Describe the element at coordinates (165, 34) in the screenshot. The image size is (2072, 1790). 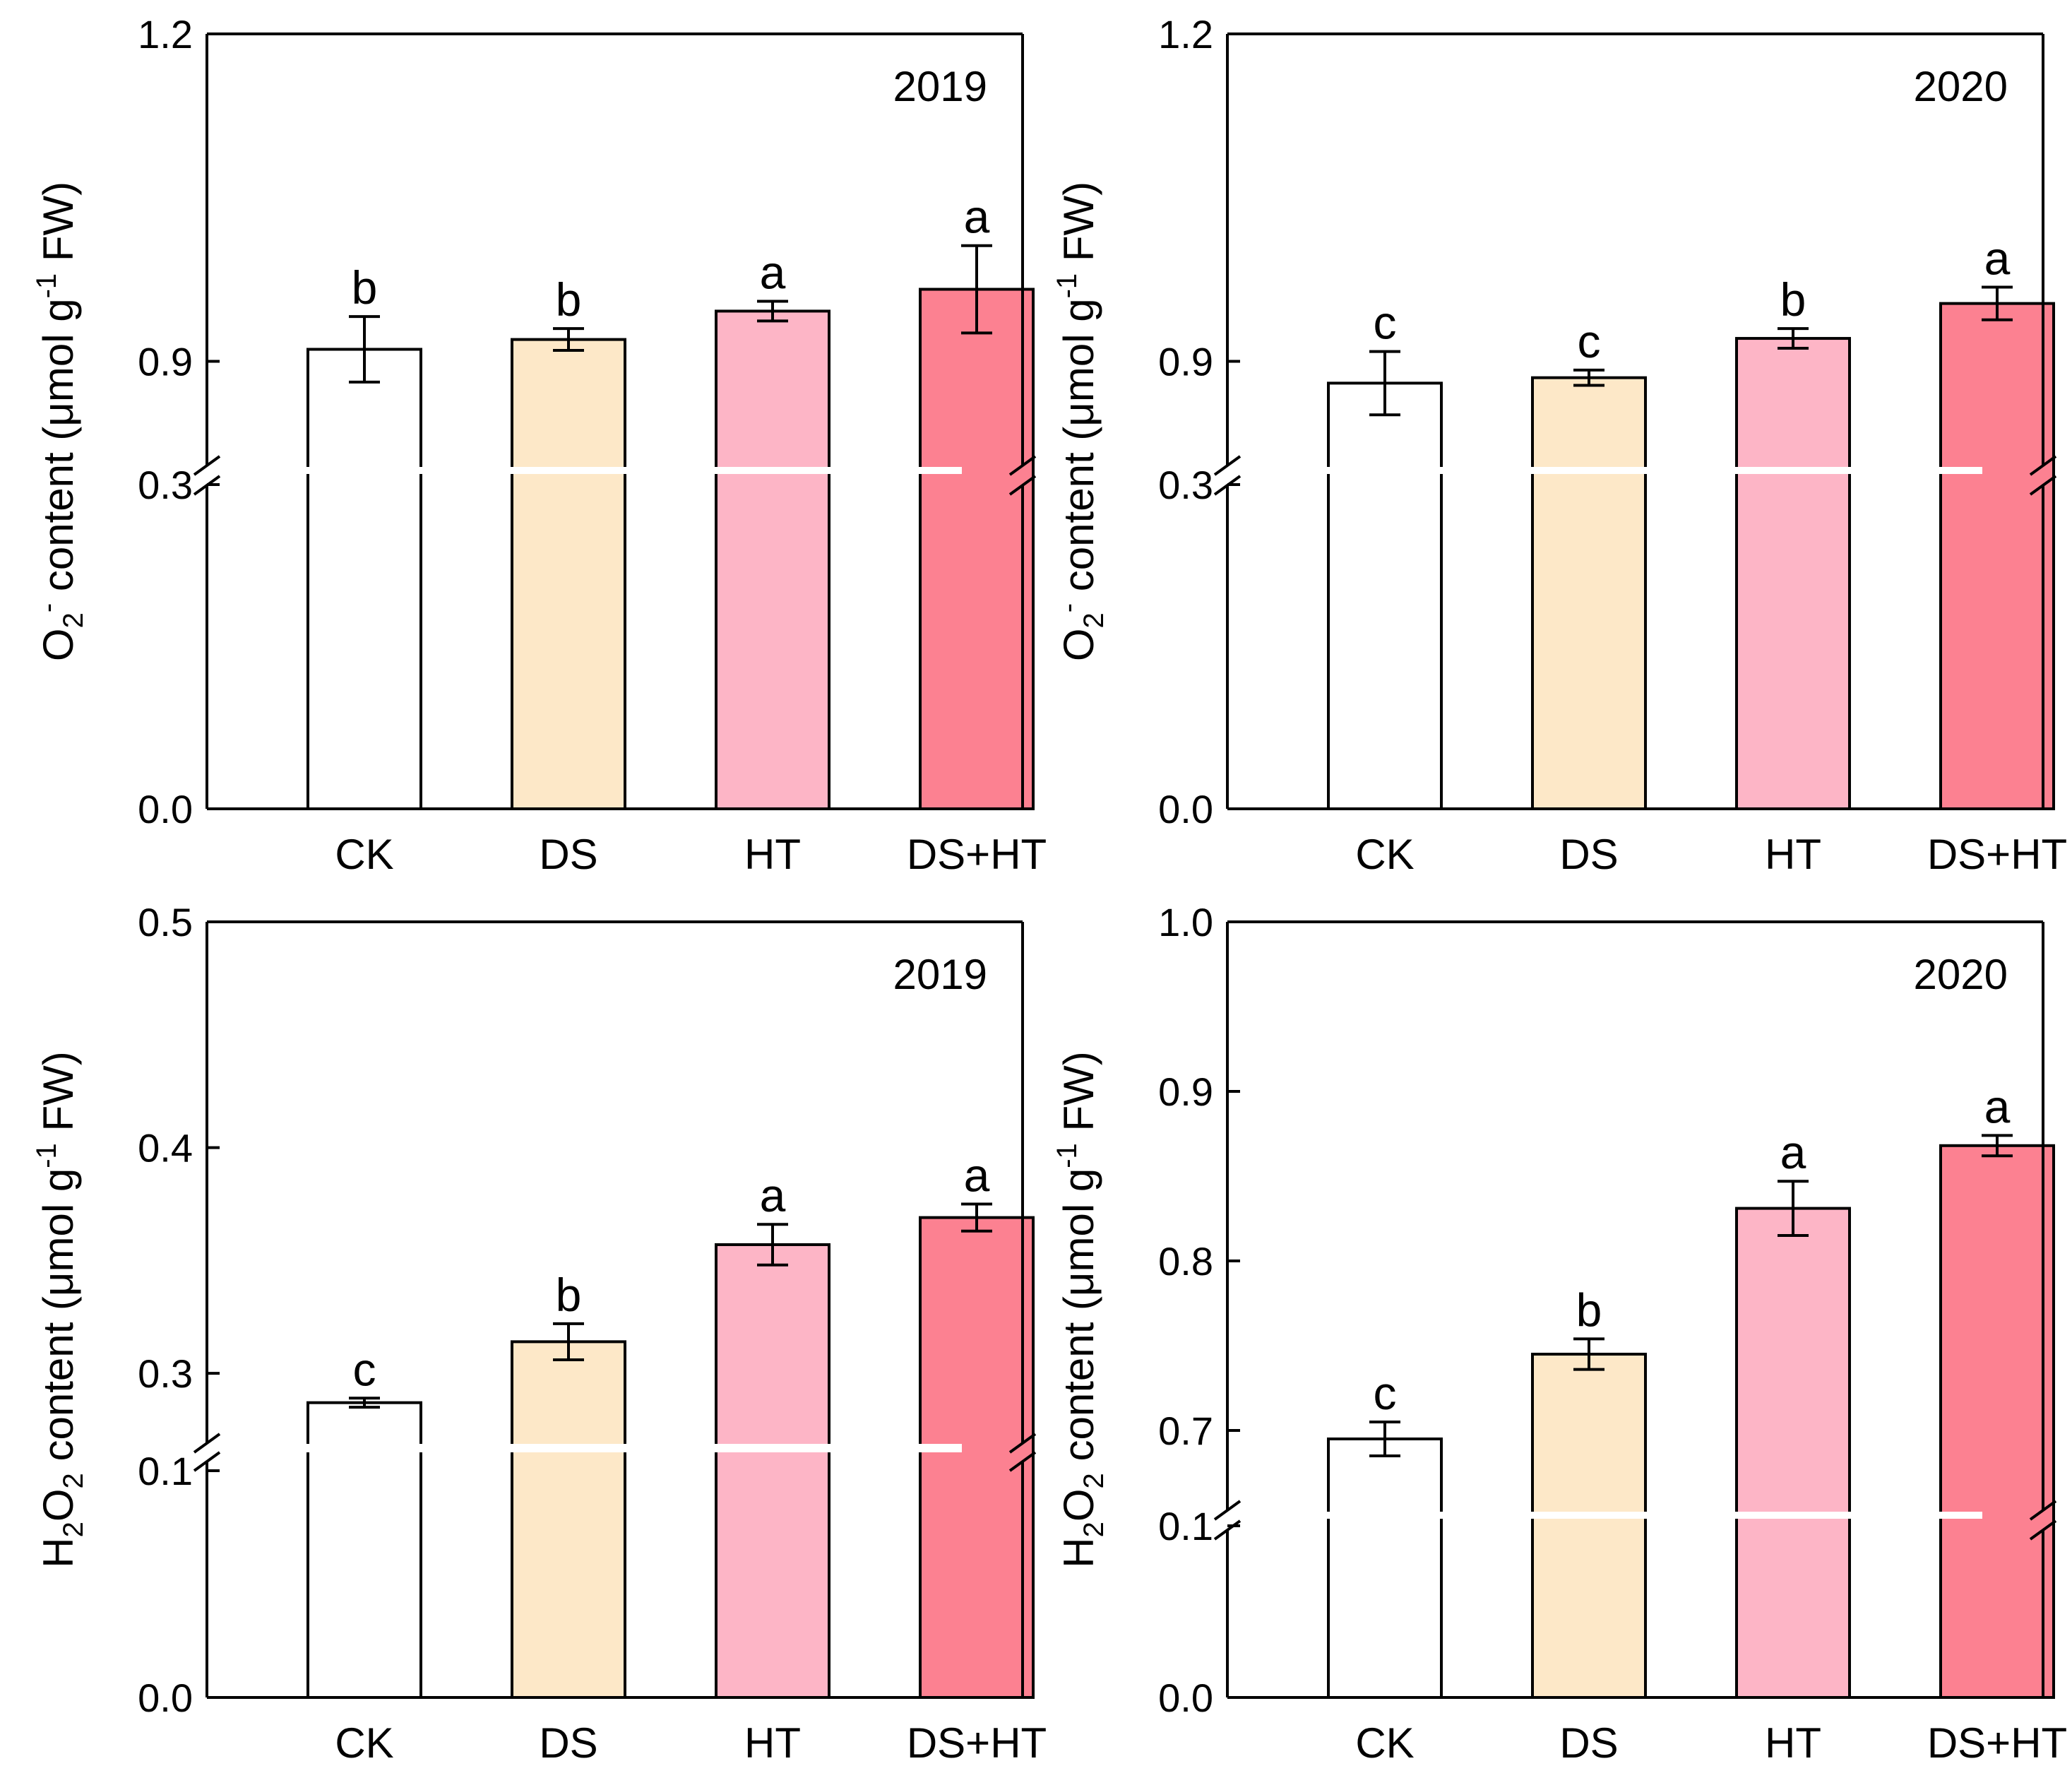
I see `y-tick-label: 1.2` at that location.